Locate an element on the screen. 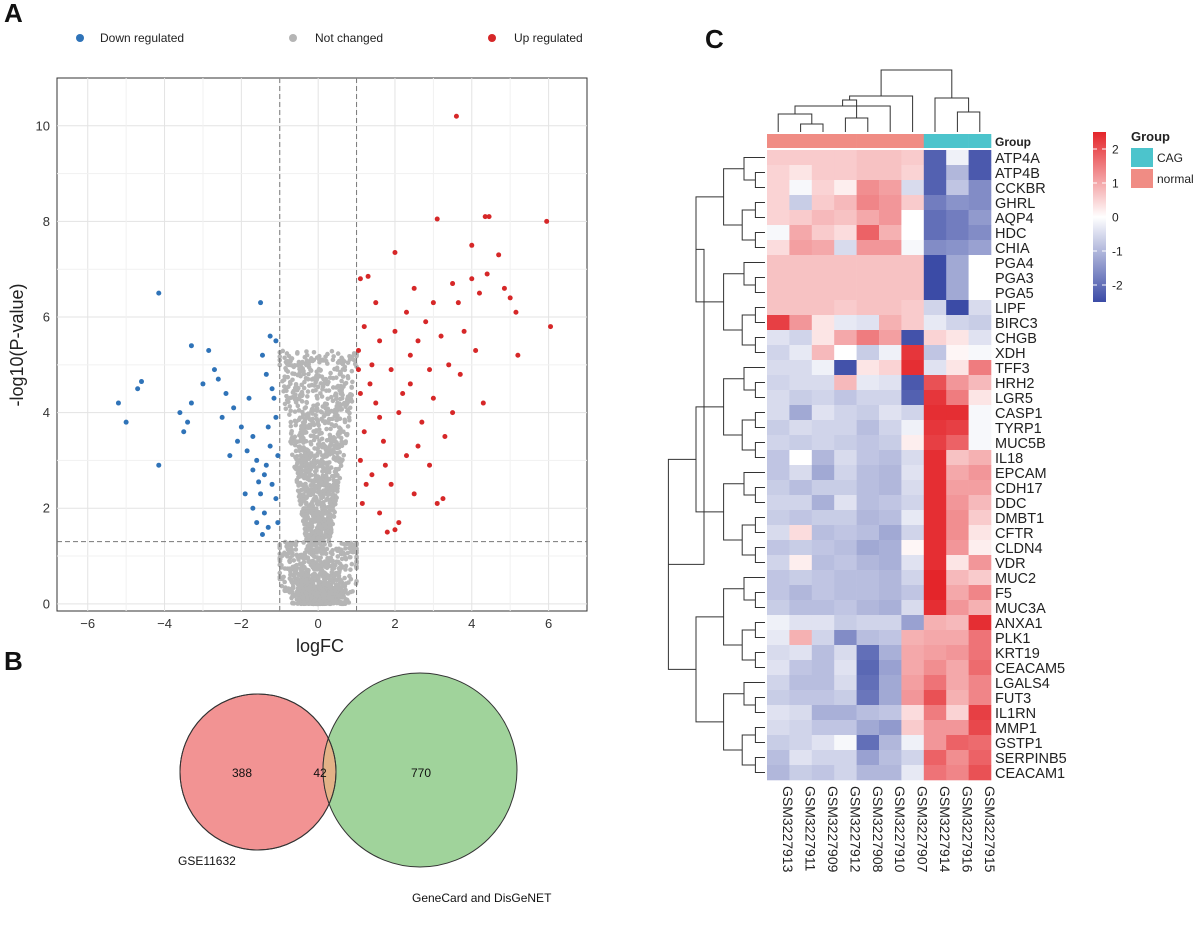 This screenshot has height=931, width=1199. gene-label: DMBT1 is located at coordinates (1019, 519).